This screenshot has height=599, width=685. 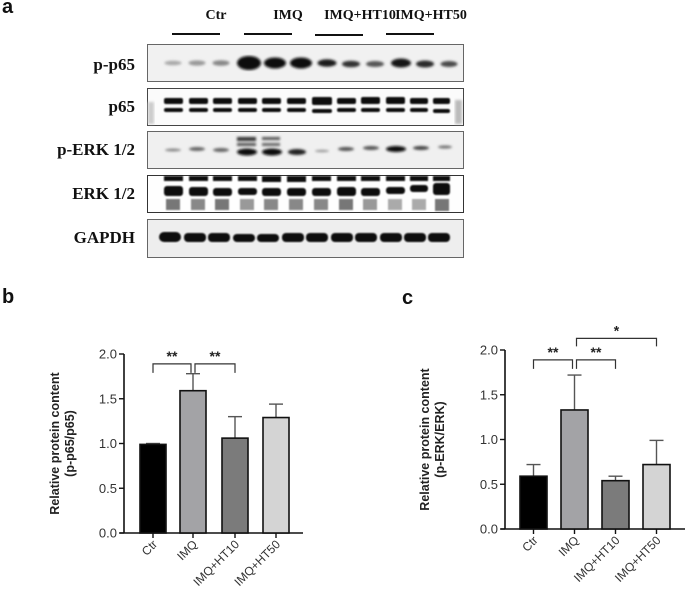 What do you see at coordinates (103, 193) in the screenshot?
I see `row-label-erk: ERK 1/2` at bounding box center [103, 193].